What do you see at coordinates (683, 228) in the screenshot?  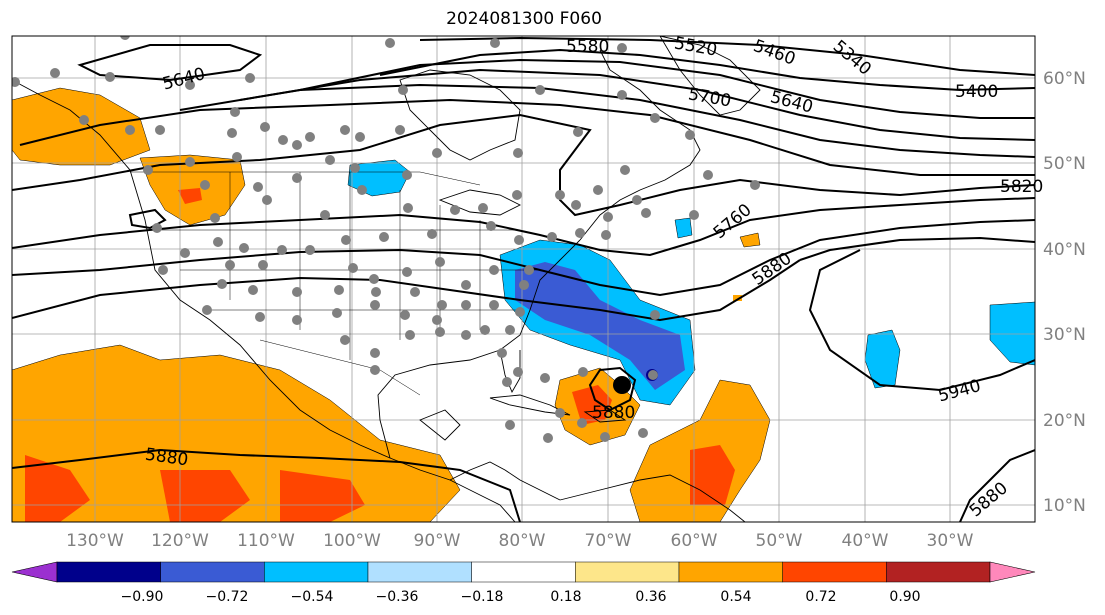 I see `anomaly-newfoundland` at bounding box center [683, 228].